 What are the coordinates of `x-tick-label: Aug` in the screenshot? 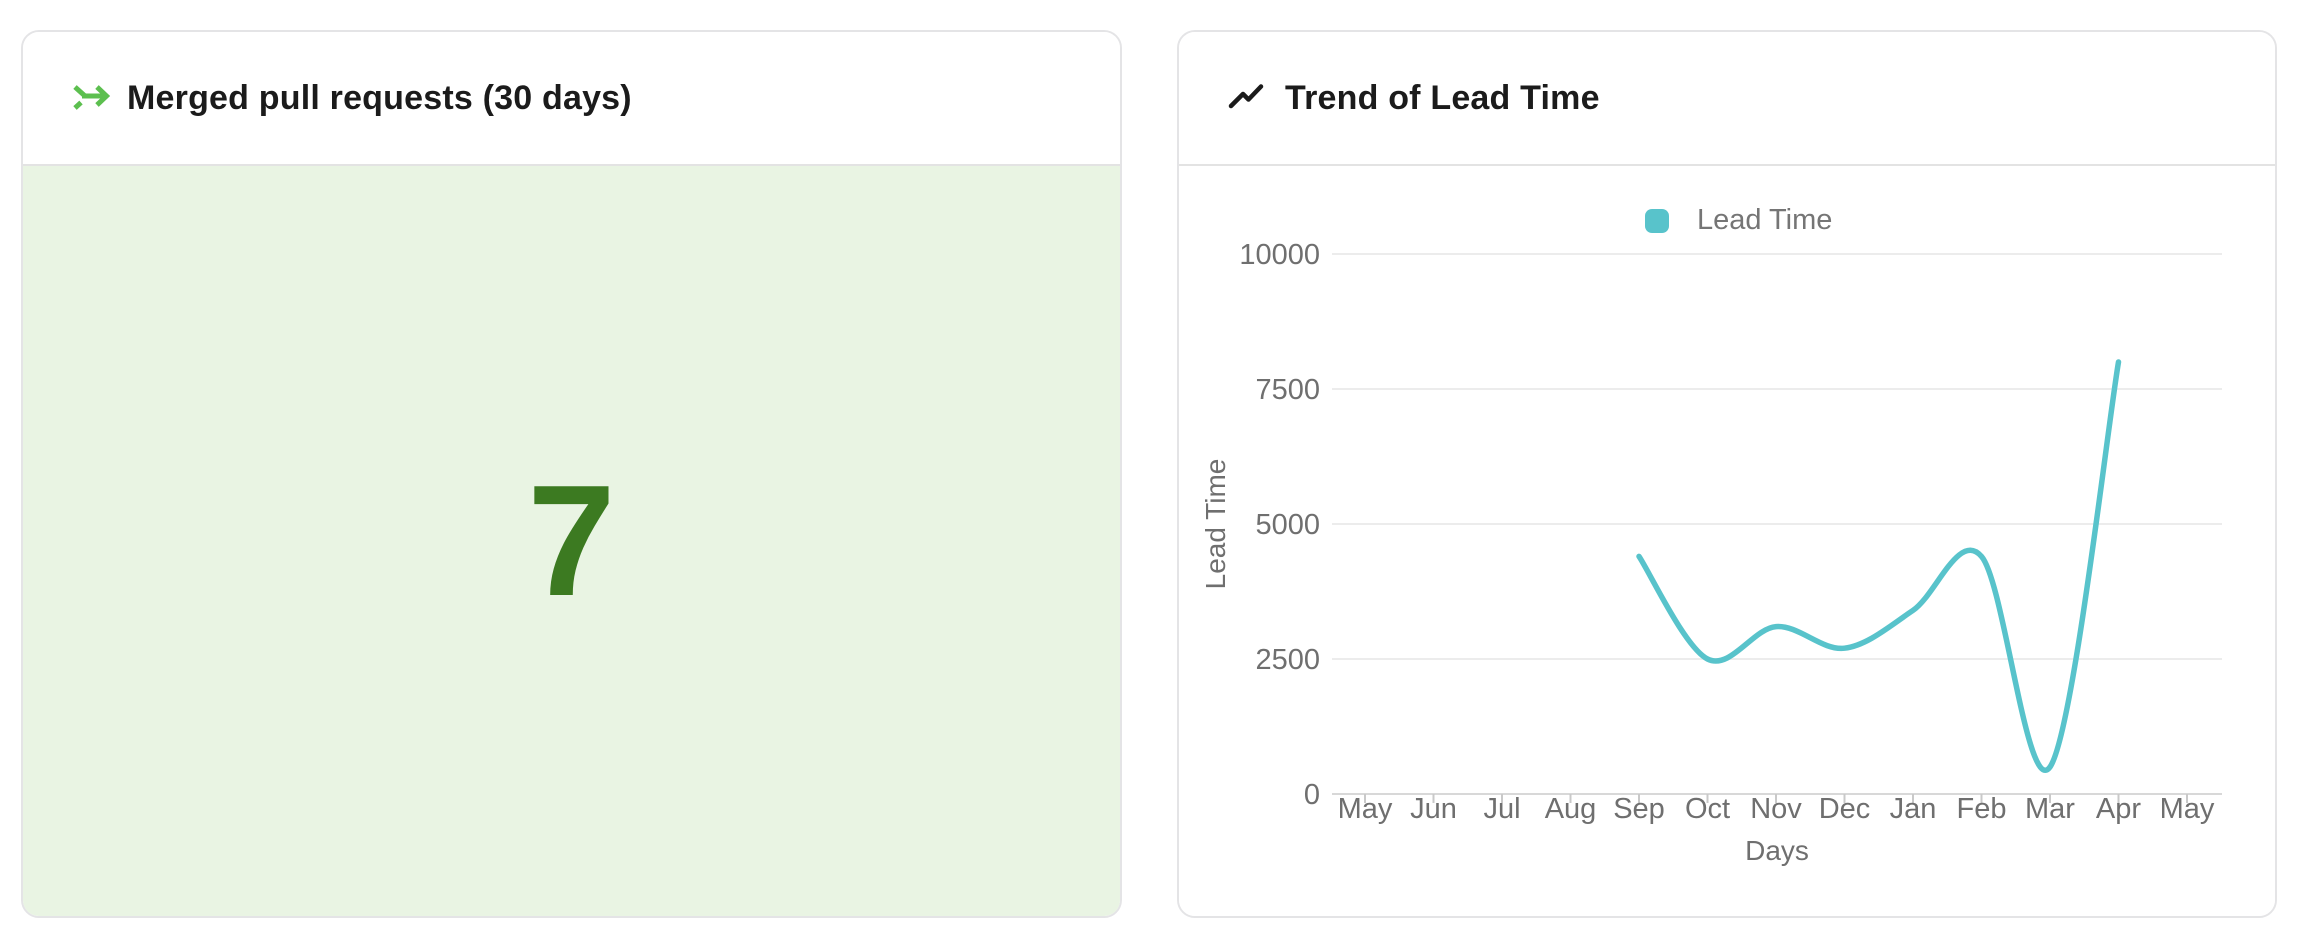 It's located at (1571, 809).